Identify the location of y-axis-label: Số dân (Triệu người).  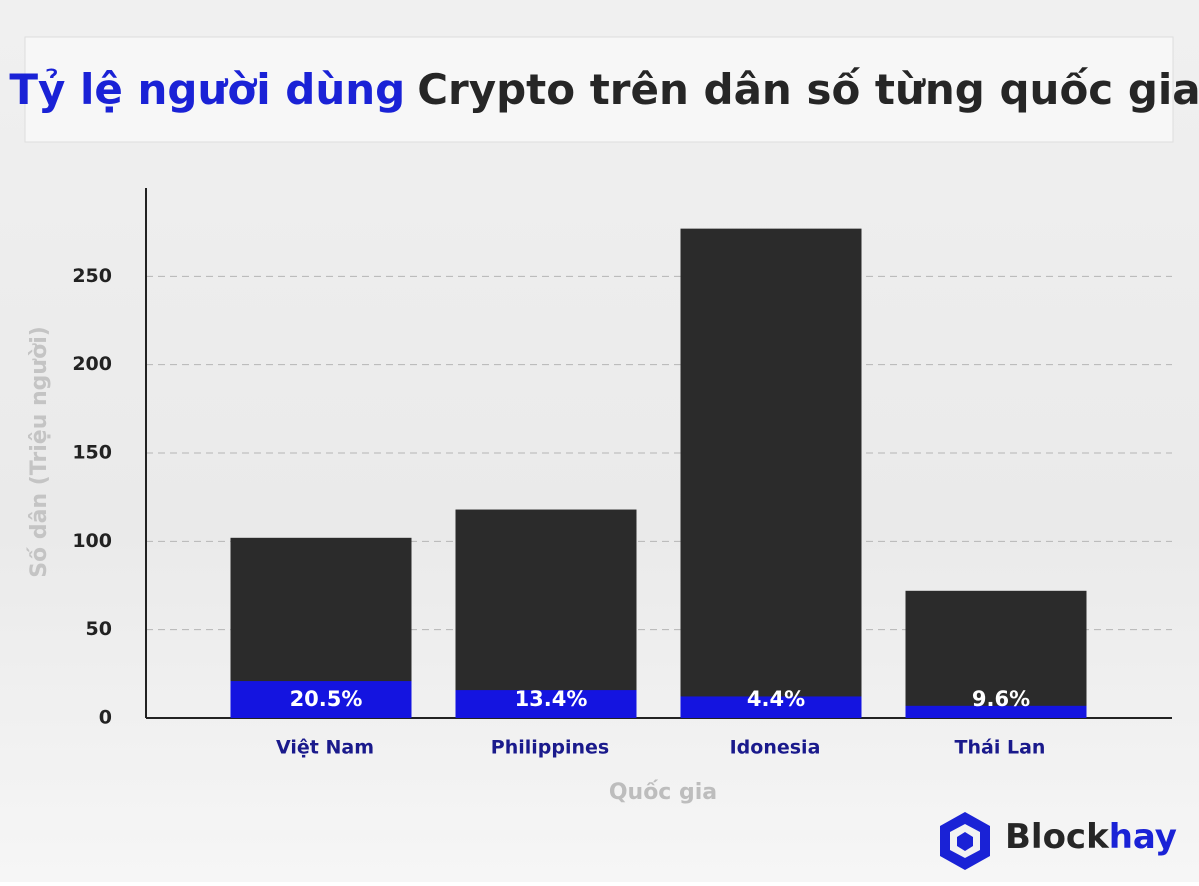
(39, 452).